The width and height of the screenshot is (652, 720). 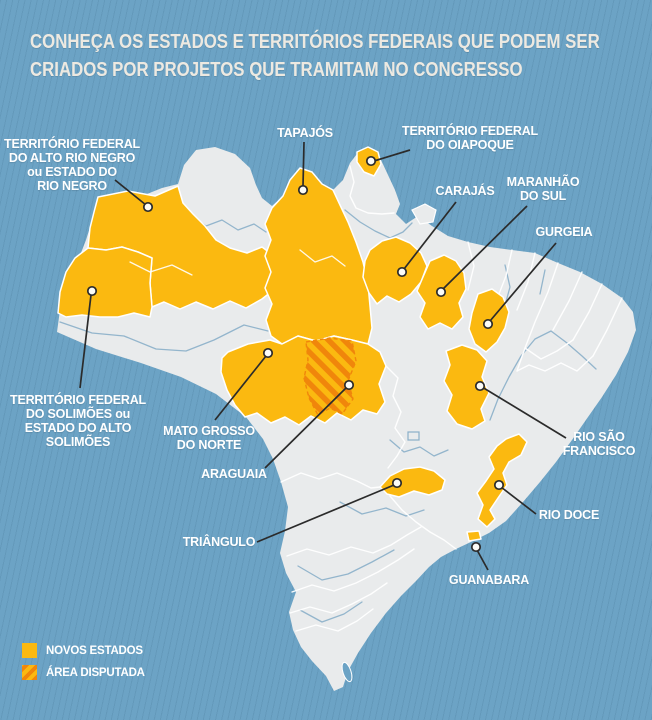 I want to click on region-guanabara, so click(x=474, y=536).